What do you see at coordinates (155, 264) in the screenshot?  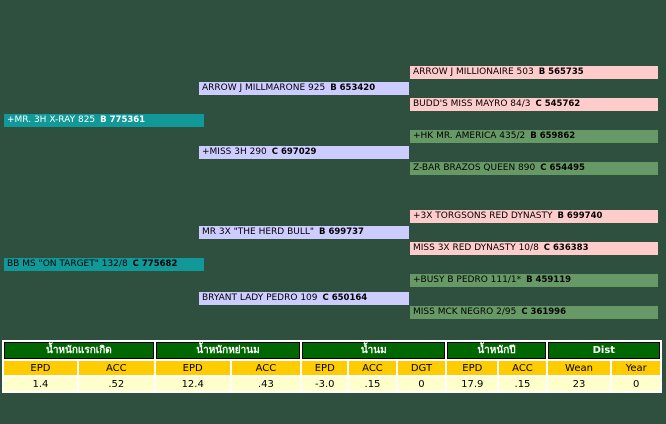 I see `registration: C 775682` at bounding box center [155, 264].